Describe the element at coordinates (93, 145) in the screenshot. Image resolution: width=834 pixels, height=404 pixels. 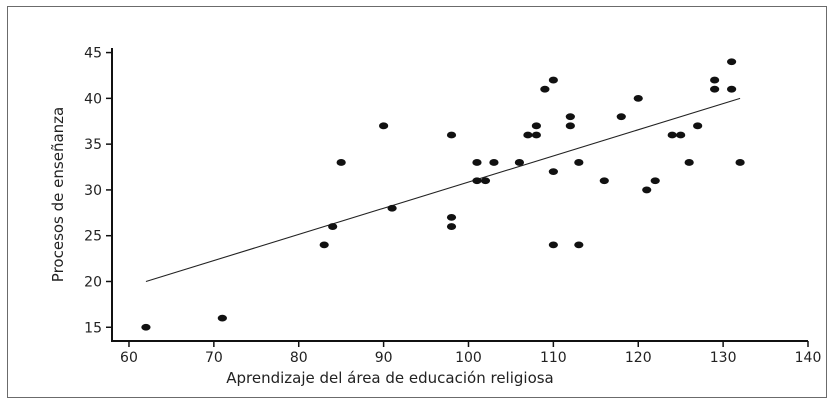
I see `y-tick-label: 35` at that location.